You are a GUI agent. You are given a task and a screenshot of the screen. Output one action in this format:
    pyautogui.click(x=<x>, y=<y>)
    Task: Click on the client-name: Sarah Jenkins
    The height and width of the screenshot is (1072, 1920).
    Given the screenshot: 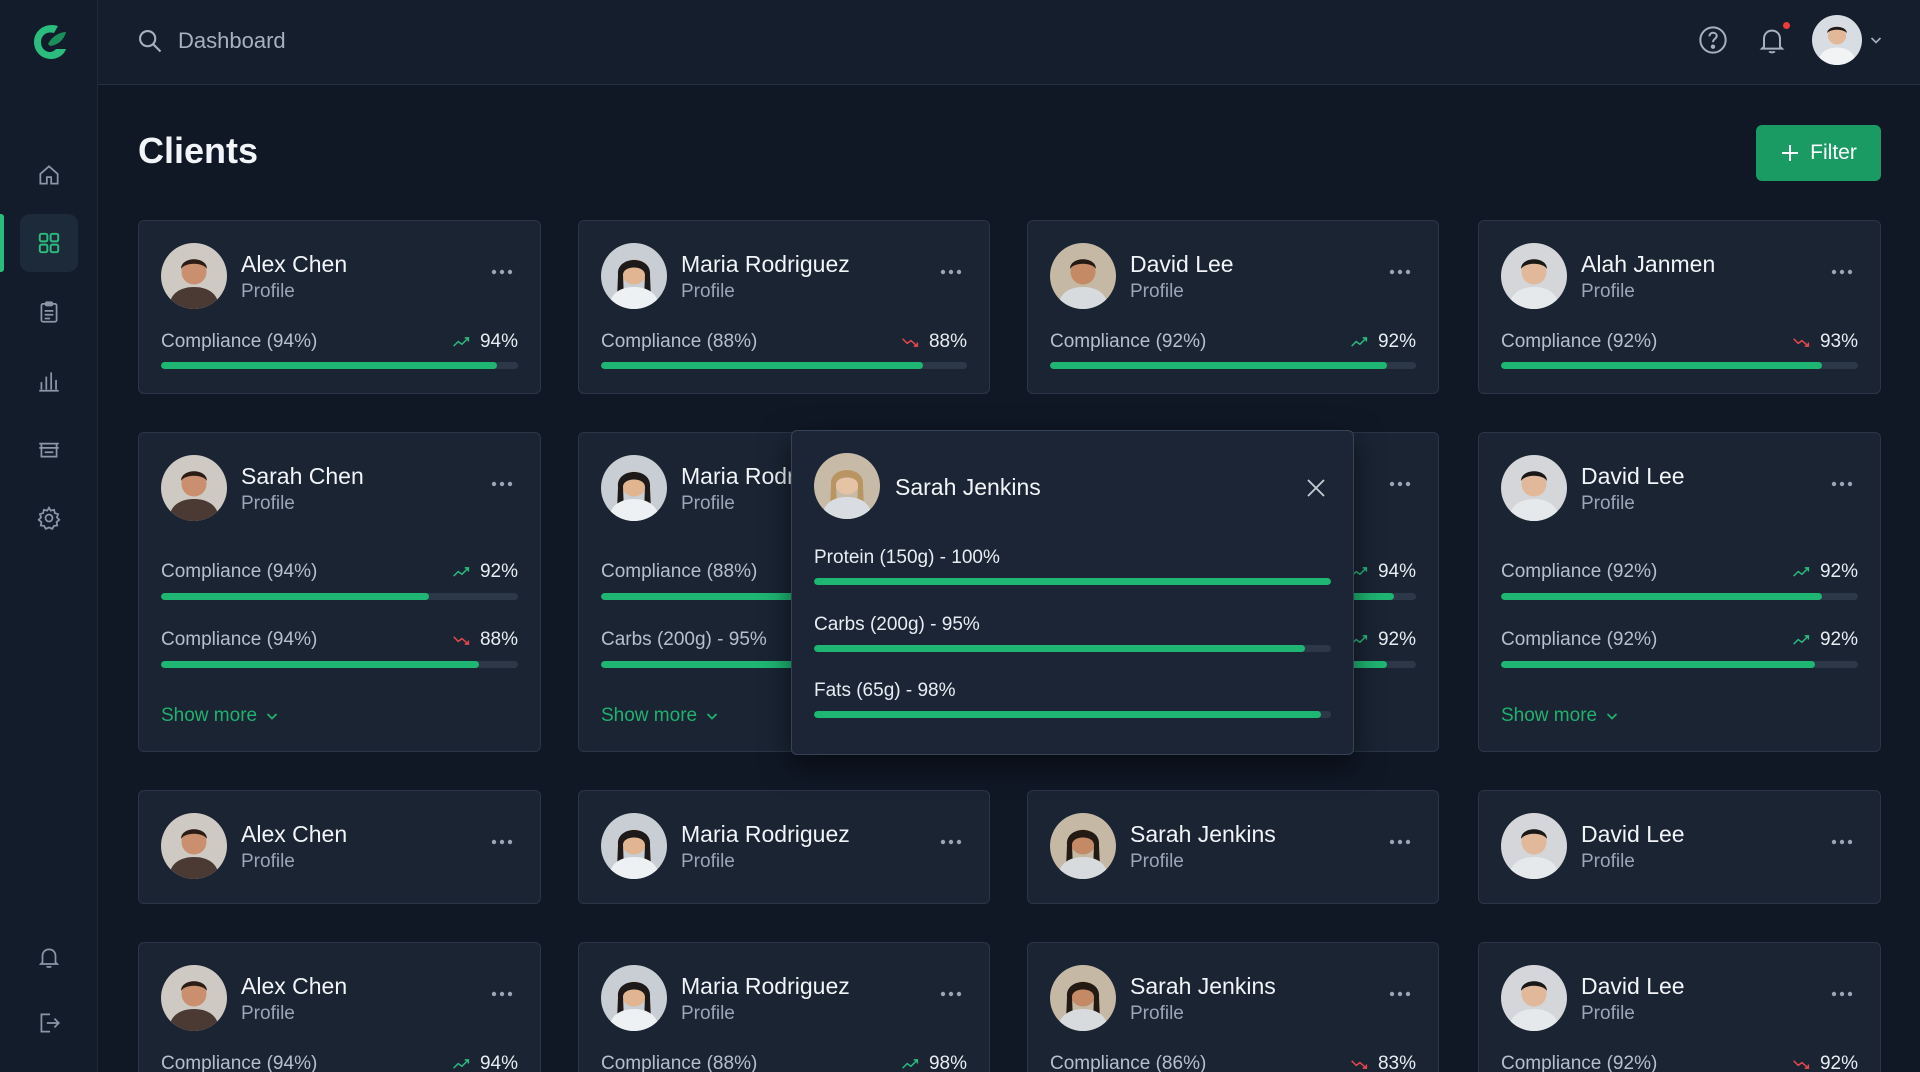 What is the action you would take?
    pyautogui.click(x=1203, y=986)
    